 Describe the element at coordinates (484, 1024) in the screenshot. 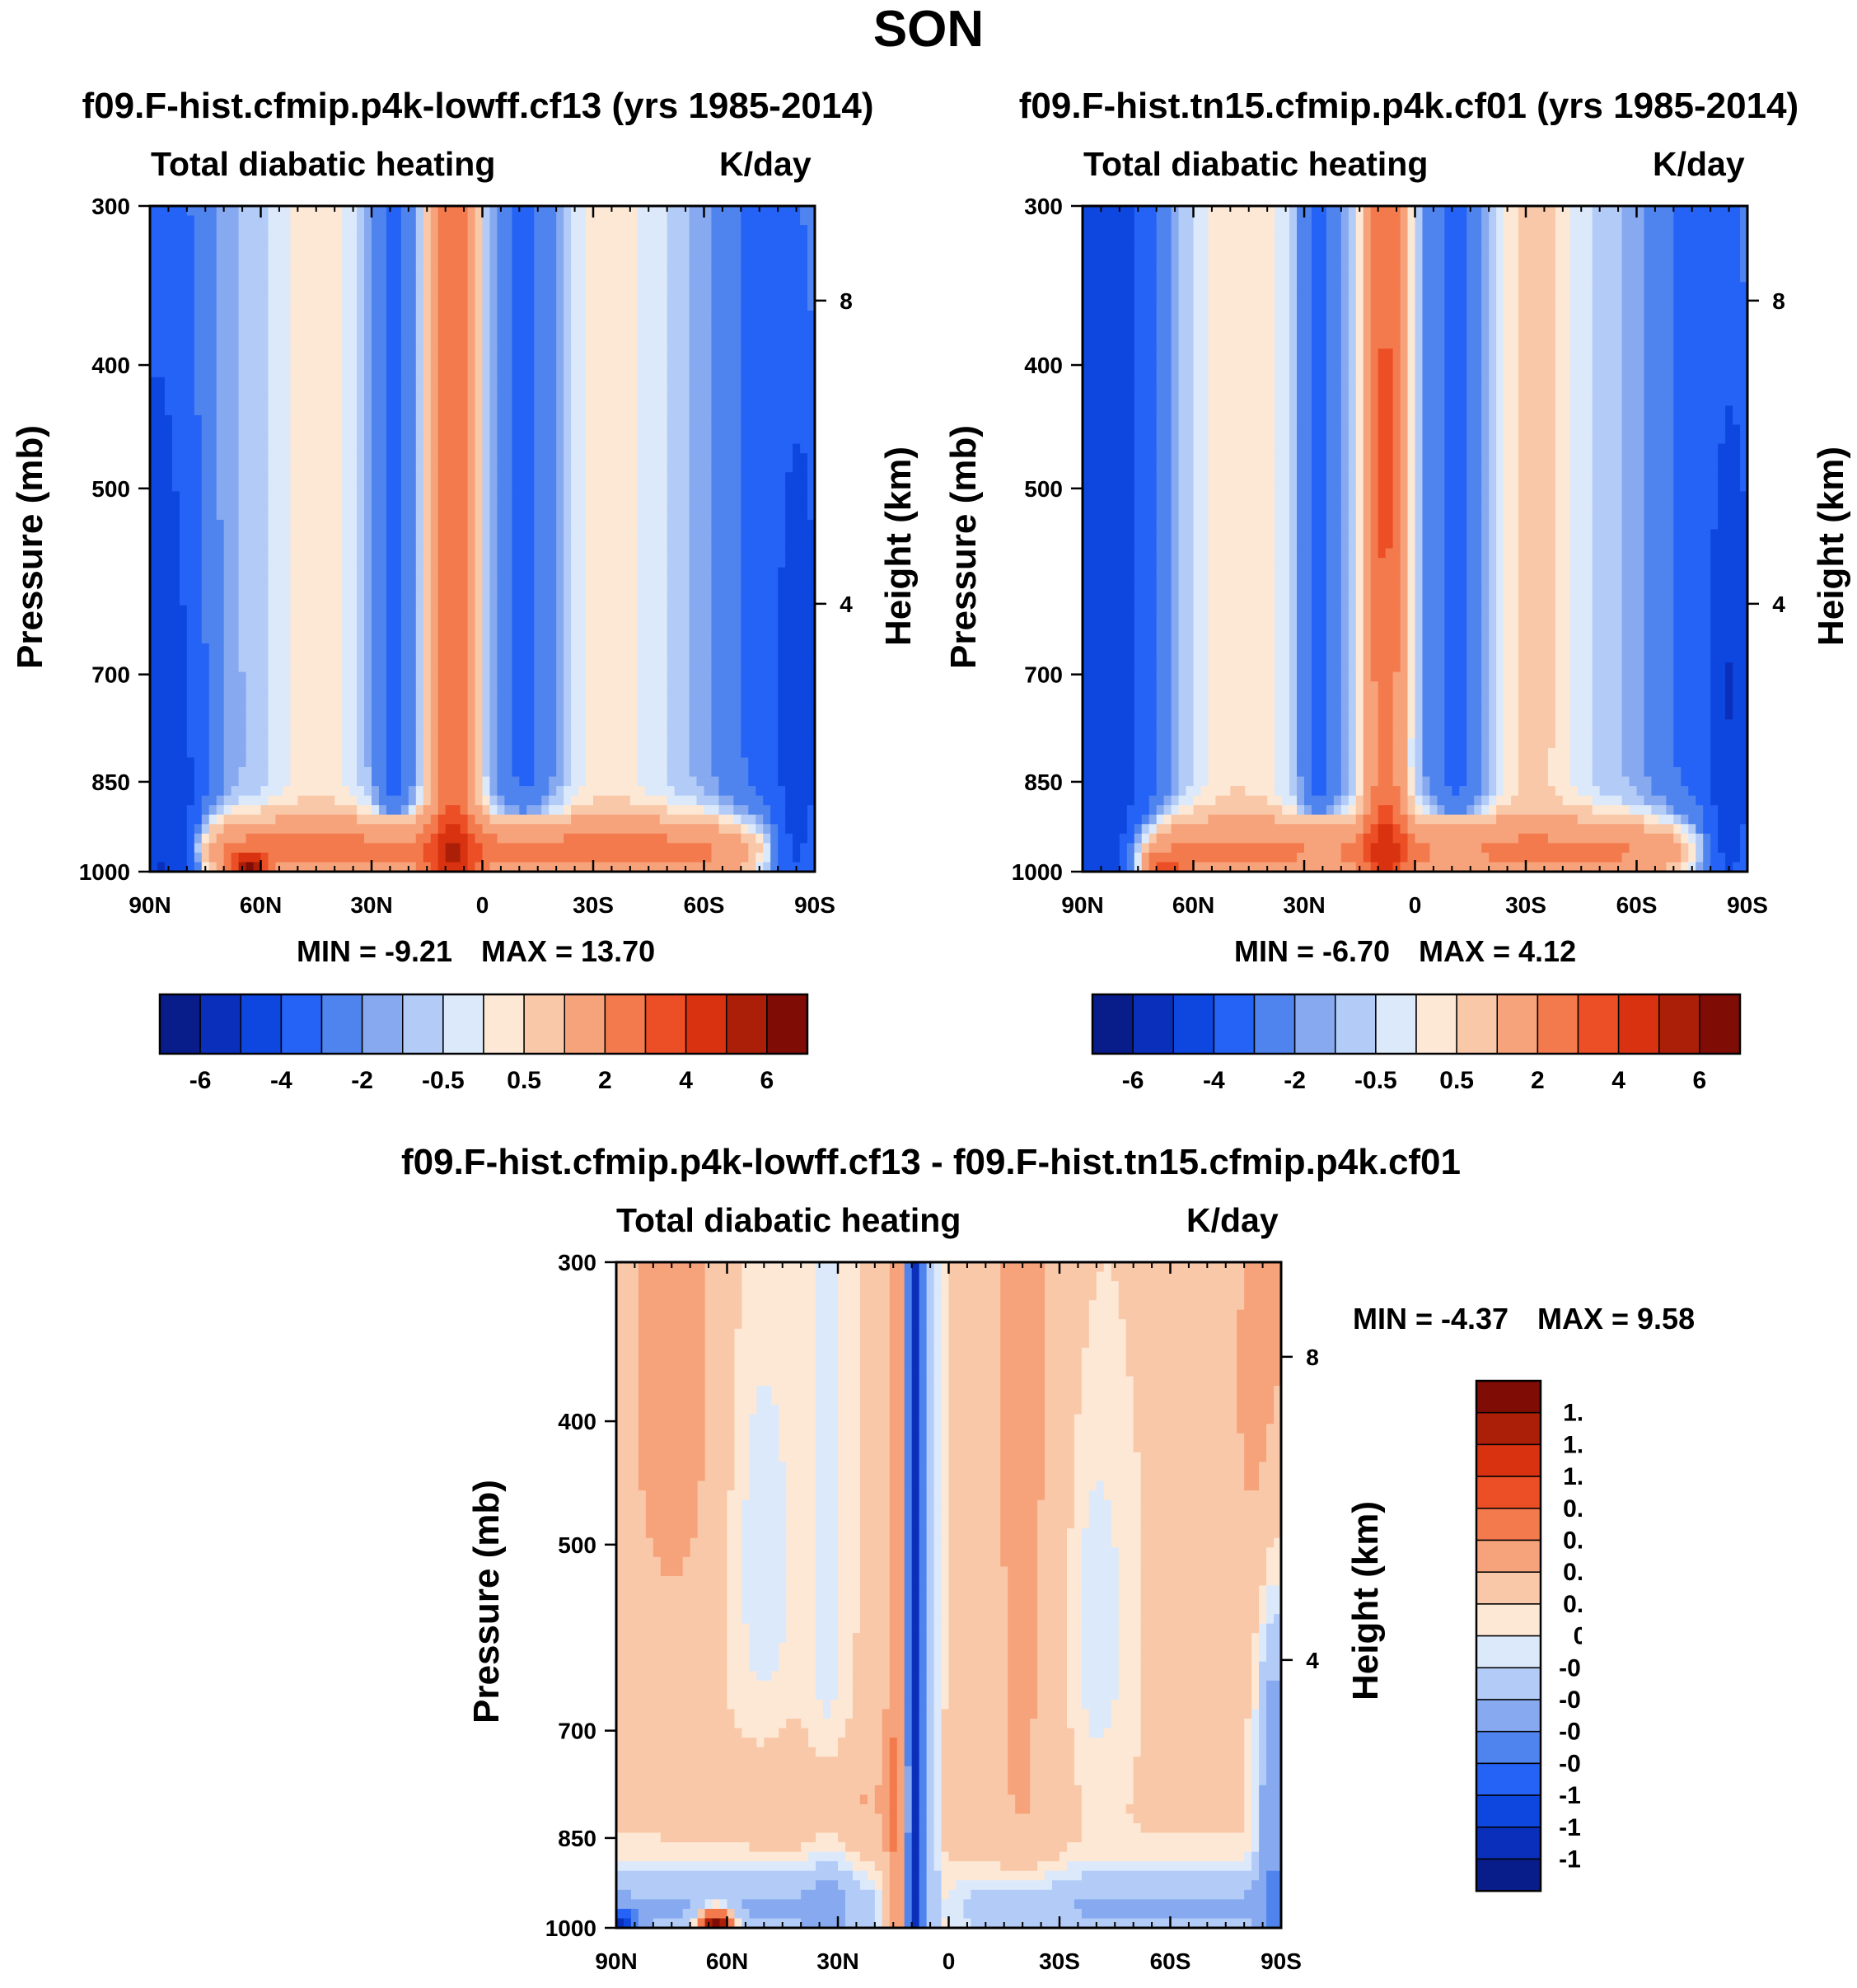

I see `colorbar-frame` at that location.